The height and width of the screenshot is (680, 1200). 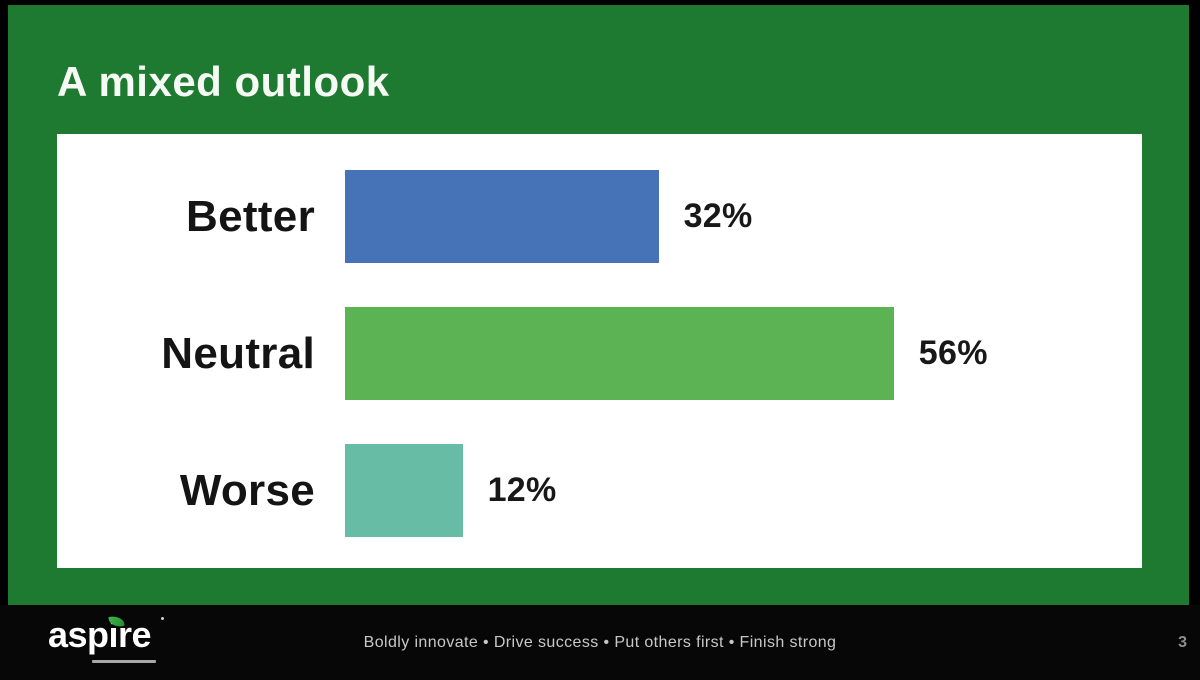 I want to click on category-label: Worse, so click(x=247, y=490).